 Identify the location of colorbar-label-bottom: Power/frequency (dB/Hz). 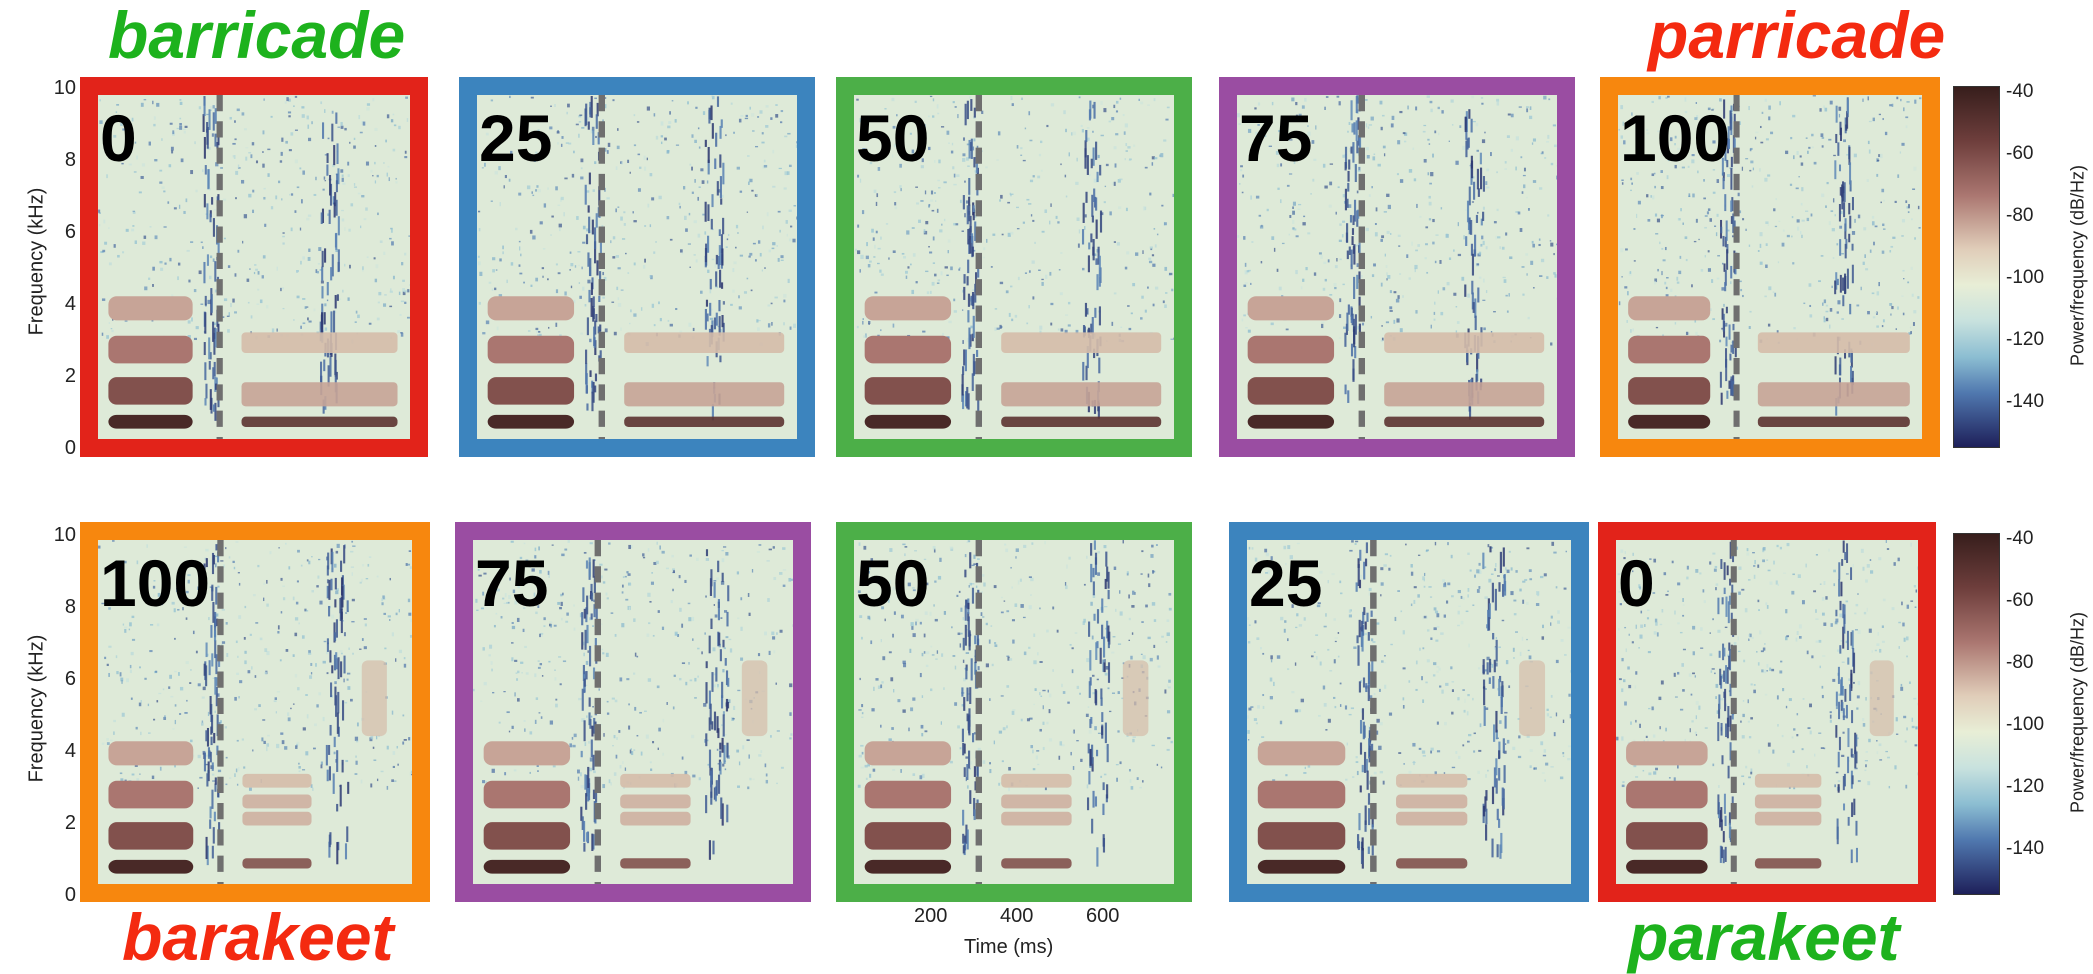
(2078, 713).